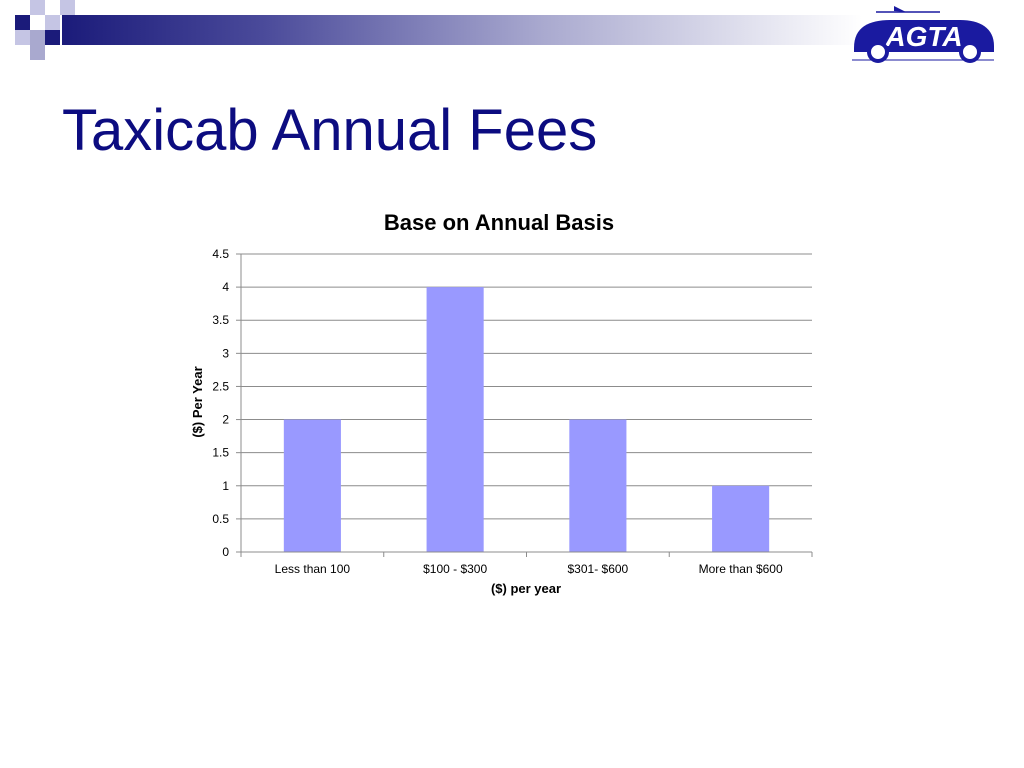 The width and height of the screenshot is (1024, 768). Describe the element at coordinates (225, 353) in the screenshot. I see `y-tick-label: 3` at that location.